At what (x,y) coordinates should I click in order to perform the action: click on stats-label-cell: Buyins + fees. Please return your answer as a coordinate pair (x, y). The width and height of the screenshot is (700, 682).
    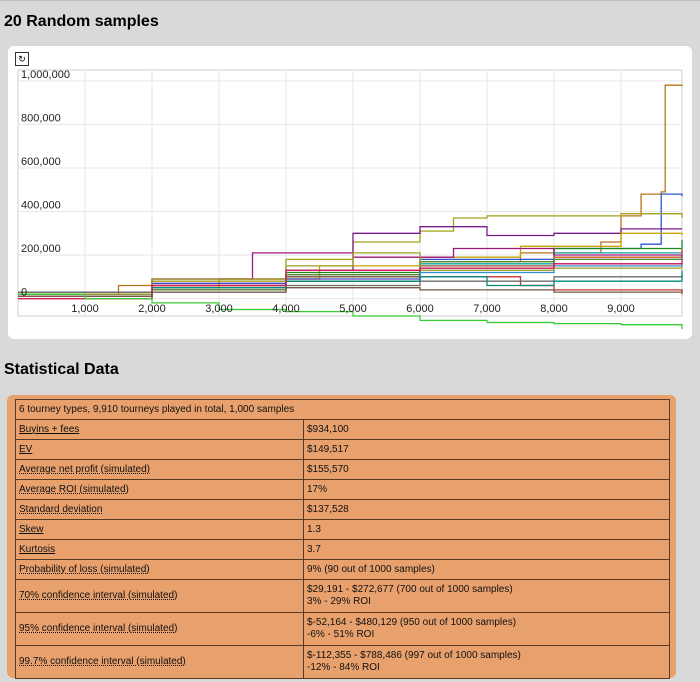
    Looking at the image, I should click on (159, 429).